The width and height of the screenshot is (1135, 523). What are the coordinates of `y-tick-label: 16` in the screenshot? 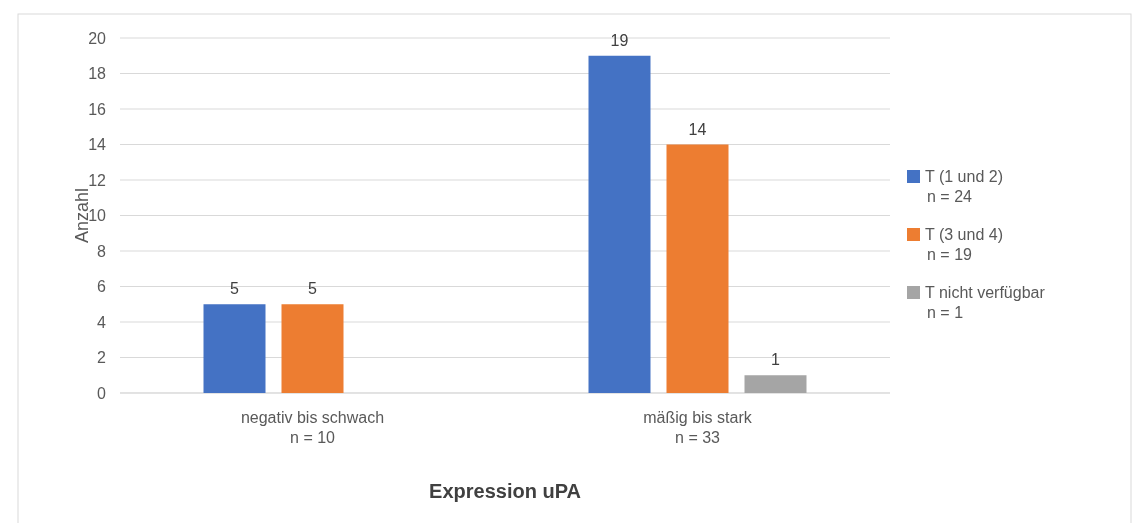 It's located at (97, 109).